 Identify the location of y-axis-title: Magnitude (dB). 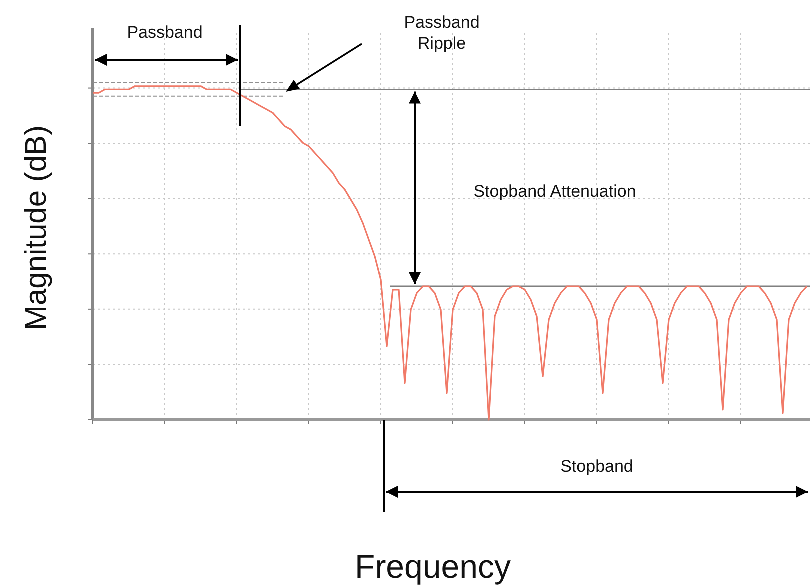
(36, 228).